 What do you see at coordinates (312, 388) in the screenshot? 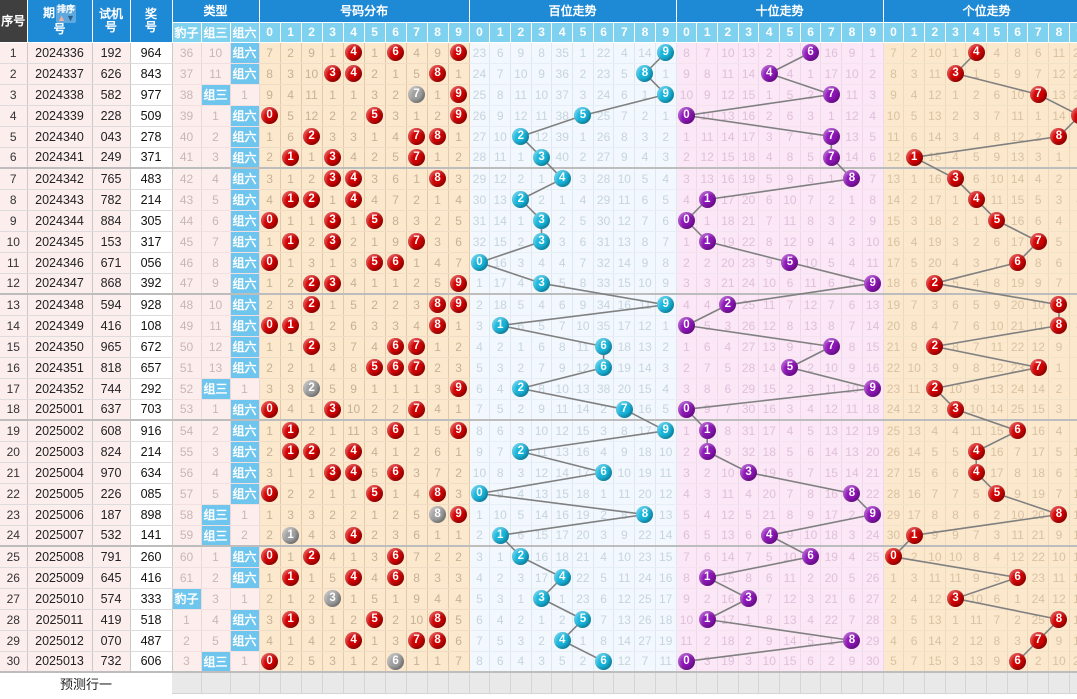
I see `dist-ball-repeat: 2` at bounding box center [312, 388].